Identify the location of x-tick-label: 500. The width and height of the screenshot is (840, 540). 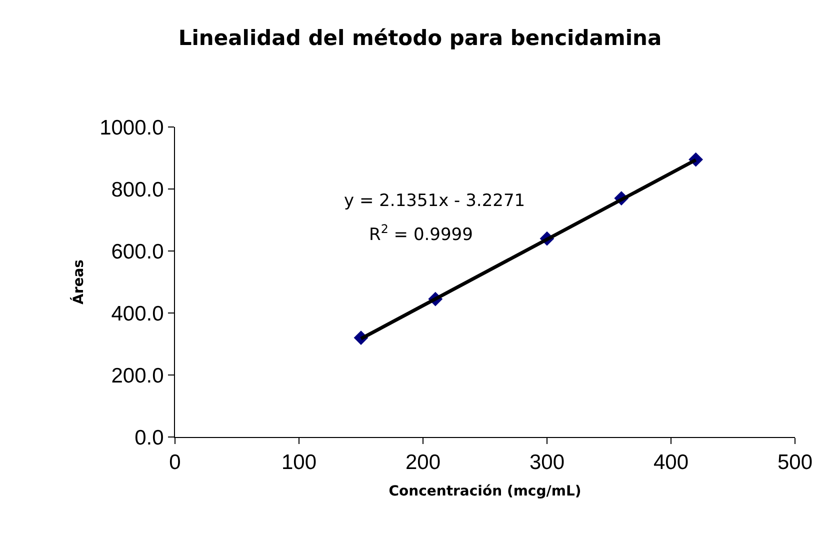
(795, 462).